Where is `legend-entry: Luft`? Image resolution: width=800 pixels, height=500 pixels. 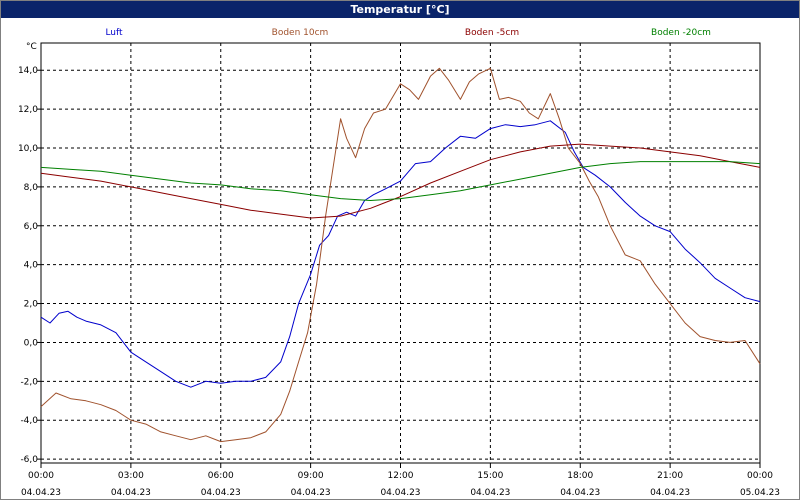 legend-entry: Luft is located at coordinates (114, 33).